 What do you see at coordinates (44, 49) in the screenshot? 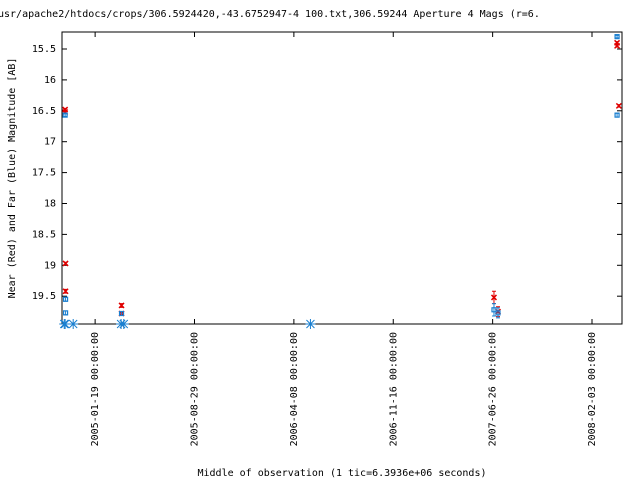
I see `y-tick-label: 15.5` at bounding box center [44, 49].